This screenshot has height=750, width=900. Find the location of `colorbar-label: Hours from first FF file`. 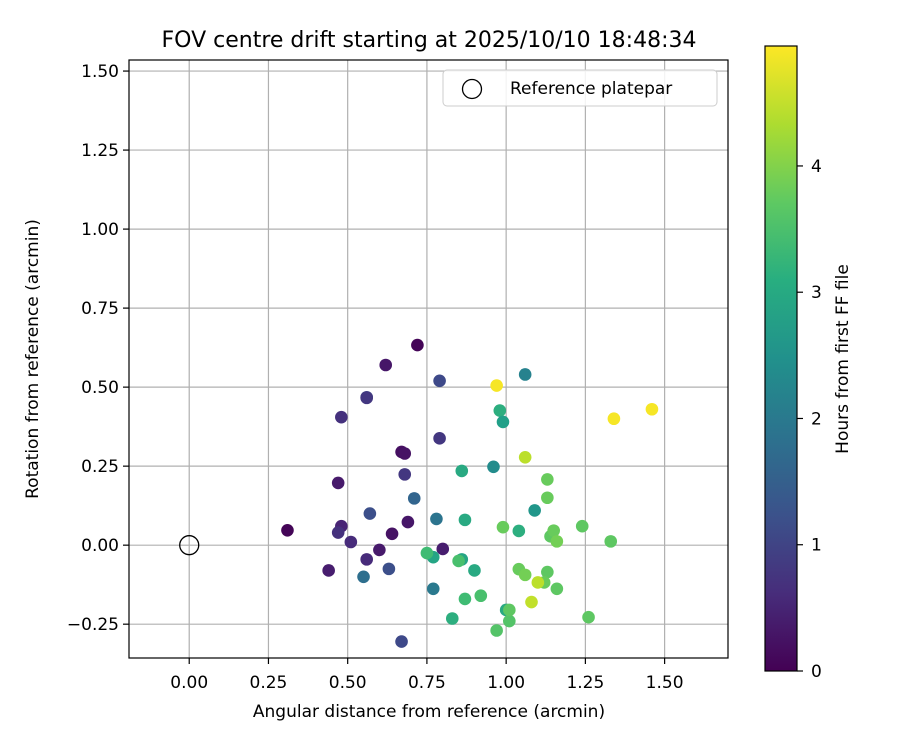

colorbar-label: Hours from first FF file is located at coordinates (843, 359).